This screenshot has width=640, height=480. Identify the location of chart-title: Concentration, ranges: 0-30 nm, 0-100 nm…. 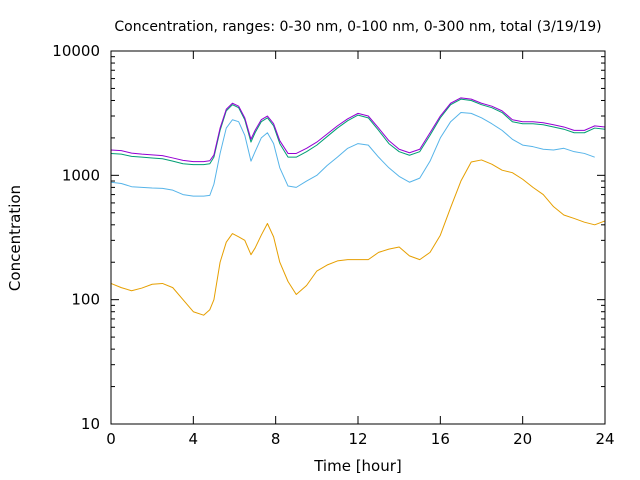
(357, 27).